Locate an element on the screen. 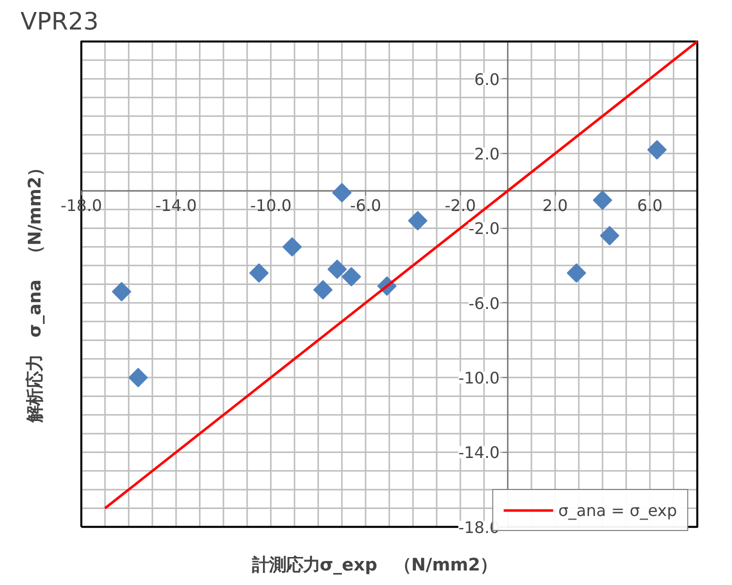  x-tick-label: -2.0 is located at coordinates (460, 205).